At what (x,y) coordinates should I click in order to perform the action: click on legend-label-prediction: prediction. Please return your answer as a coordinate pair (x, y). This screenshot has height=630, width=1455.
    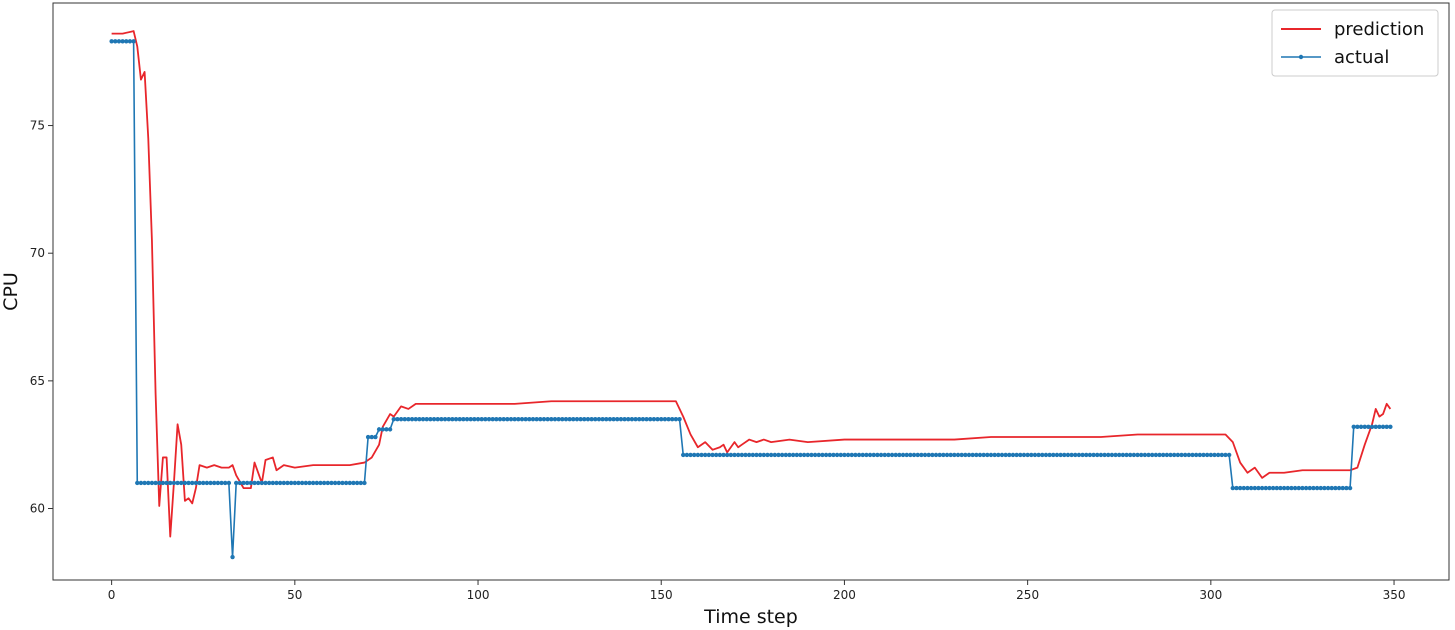
    Looking at the image, I should click on (1379, 29).